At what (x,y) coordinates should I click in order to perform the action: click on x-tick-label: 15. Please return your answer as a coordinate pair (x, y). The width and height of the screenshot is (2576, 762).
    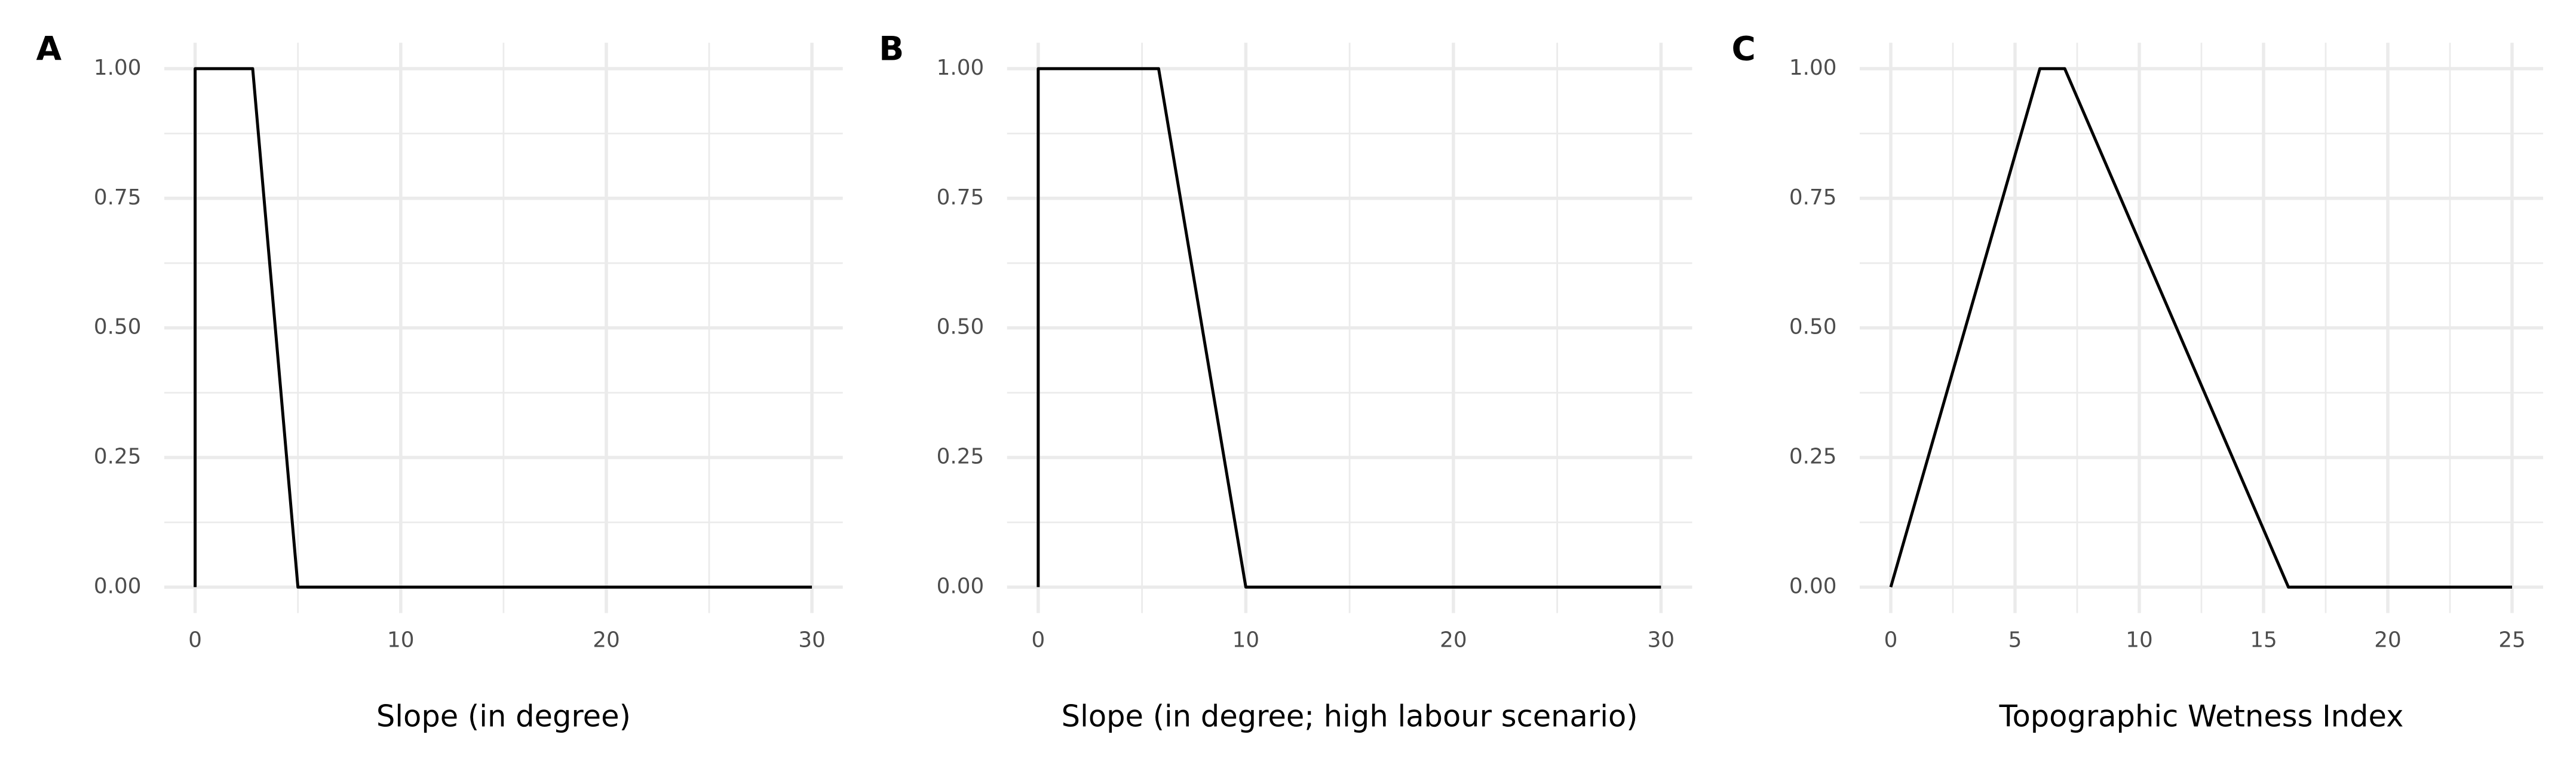
    Looking at the image, I should click on (2263, 640).